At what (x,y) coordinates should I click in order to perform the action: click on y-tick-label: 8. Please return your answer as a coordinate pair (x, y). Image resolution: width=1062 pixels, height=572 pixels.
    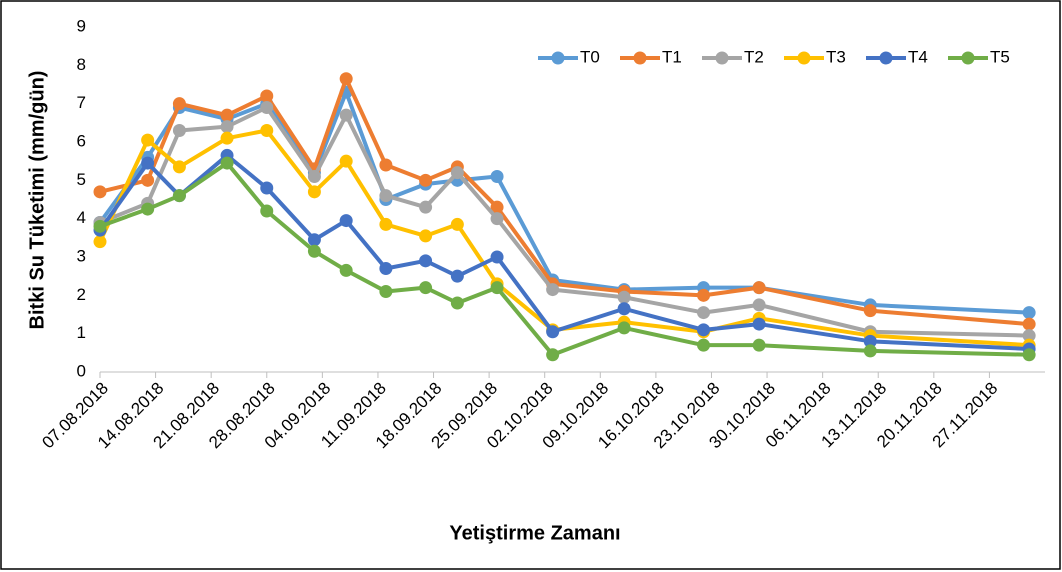
    Looking at the image, I should click on (81, 64).